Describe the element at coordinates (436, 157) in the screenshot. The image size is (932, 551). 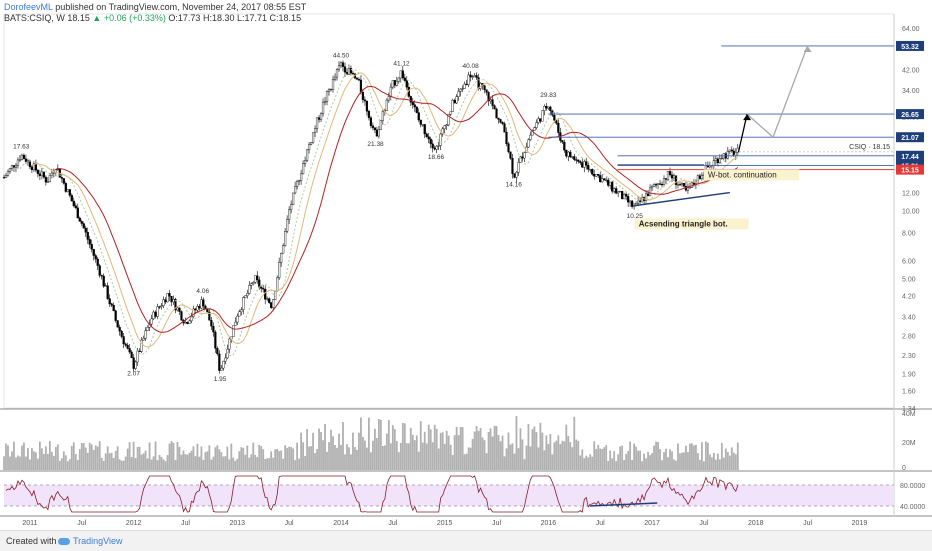
I see `peak-value-label: 18.66` at that location.